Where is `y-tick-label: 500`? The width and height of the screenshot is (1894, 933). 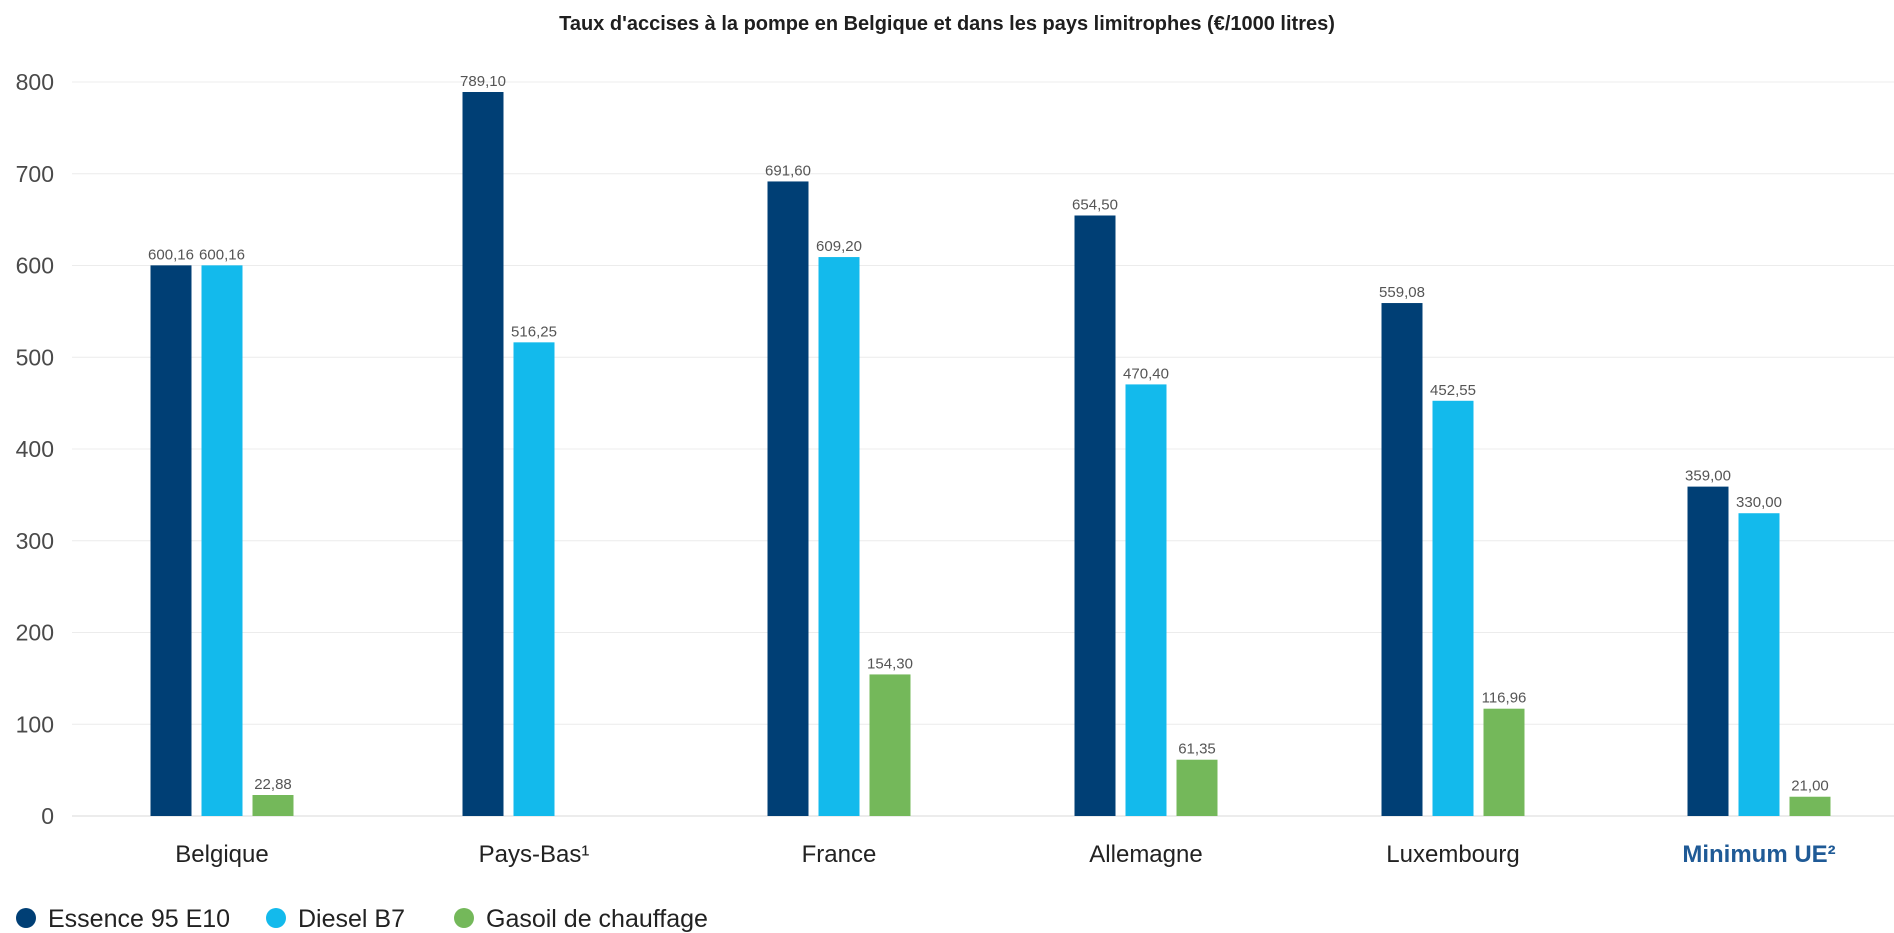 y-tick-label: 500 is located at coordinates (35, 357).